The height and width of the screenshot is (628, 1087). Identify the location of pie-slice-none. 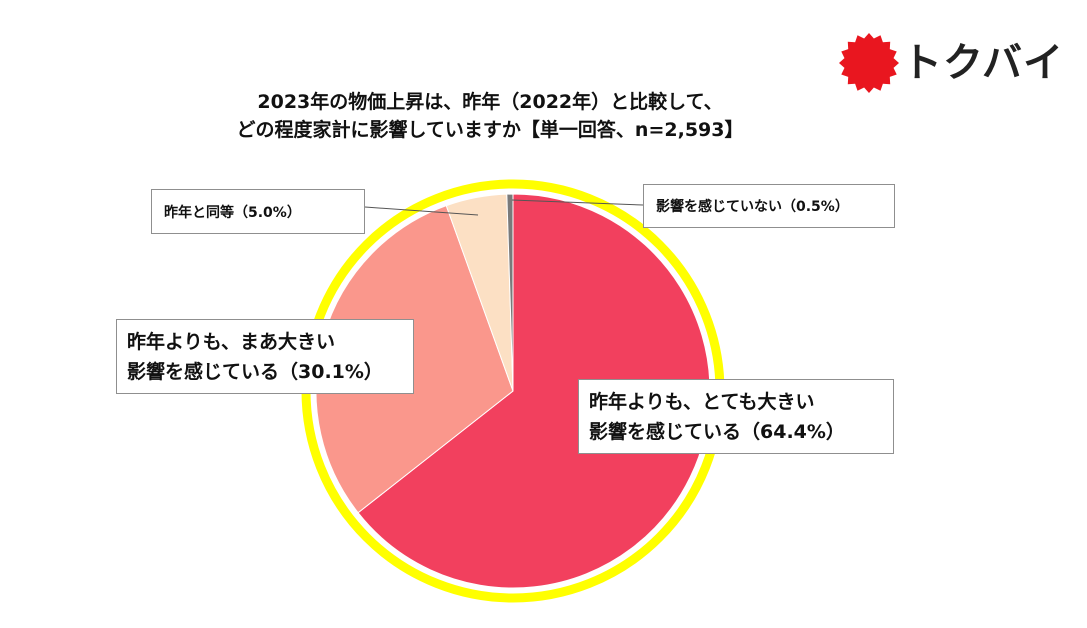
(510, 292).